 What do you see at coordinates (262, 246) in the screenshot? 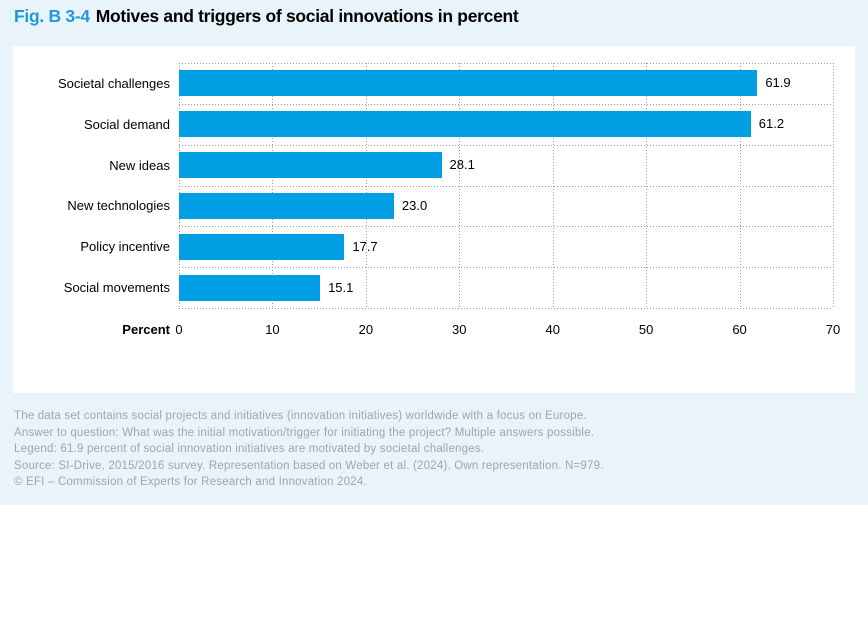
I see `bar-policy-incentive` at bounding box center [262, 246].